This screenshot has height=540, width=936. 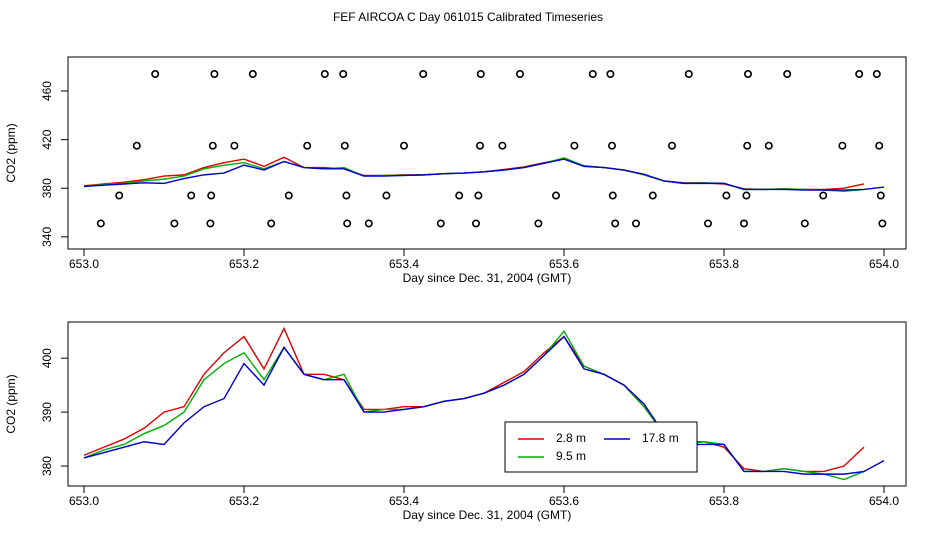 What do you see at coordinates (47, 139) in the screenshot?
I see `y-tick-label: 420` at bounding box center [47, 139].